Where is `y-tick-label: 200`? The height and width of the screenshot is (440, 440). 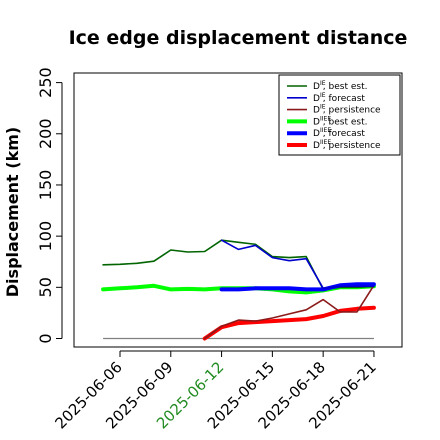
y-tick-label: 200 is located at coordinates (45, 134).